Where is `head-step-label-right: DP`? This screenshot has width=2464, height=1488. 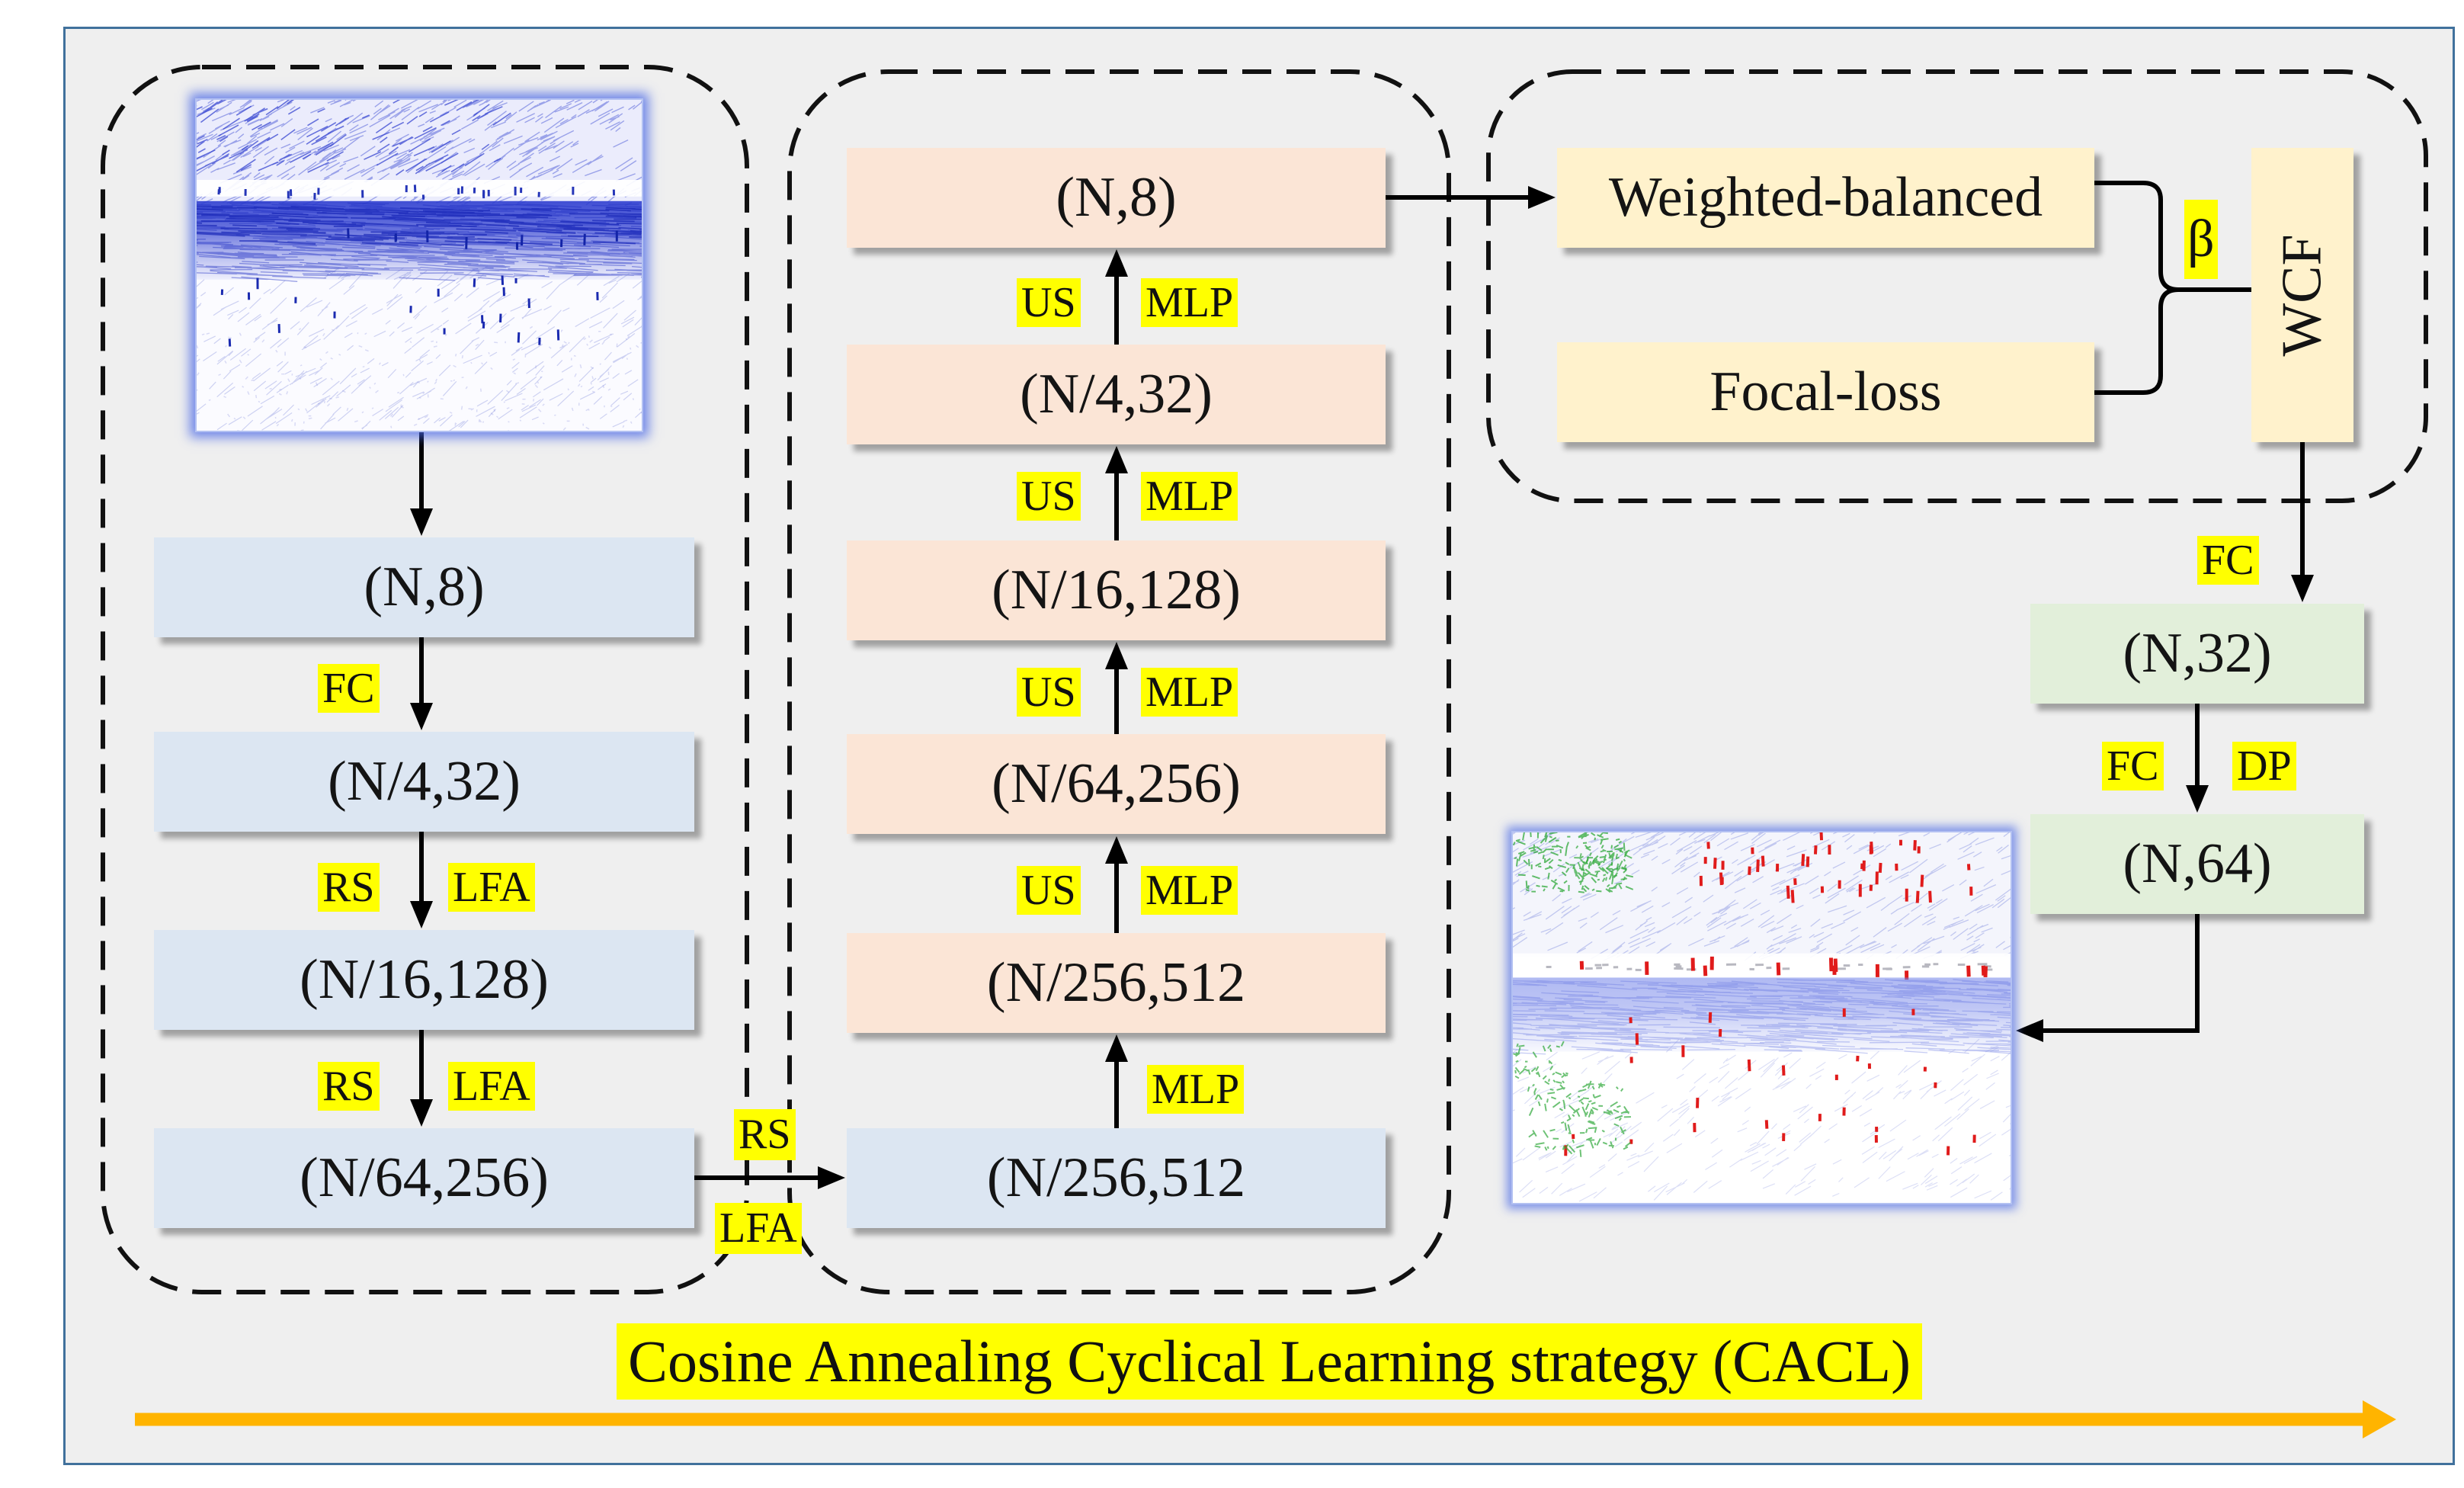 head-step-label-right: DP is located at coordinates (2264, 766).